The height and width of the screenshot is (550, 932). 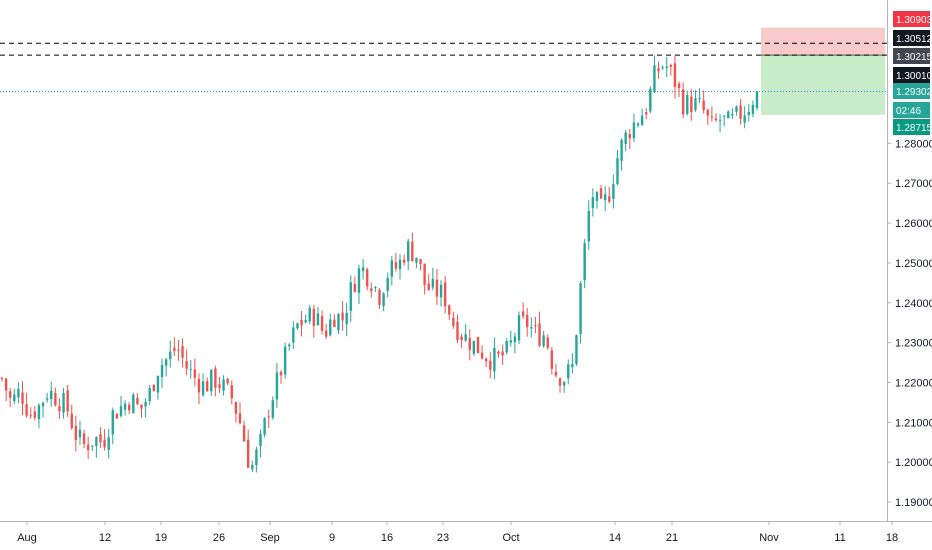 I want to click on position-zones, so click(x=823, y=71).